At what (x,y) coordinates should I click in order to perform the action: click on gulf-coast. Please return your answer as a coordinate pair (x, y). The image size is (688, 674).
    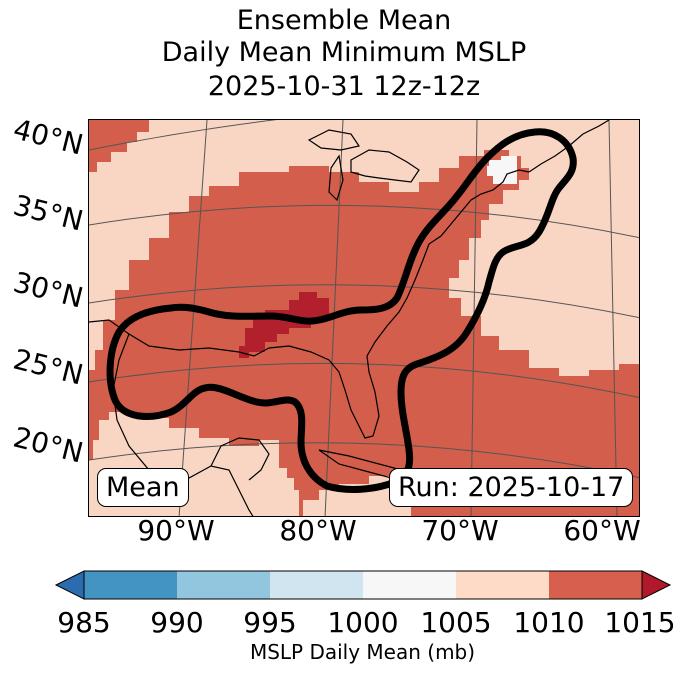
    Looking at the image, I should click on (252, 359).